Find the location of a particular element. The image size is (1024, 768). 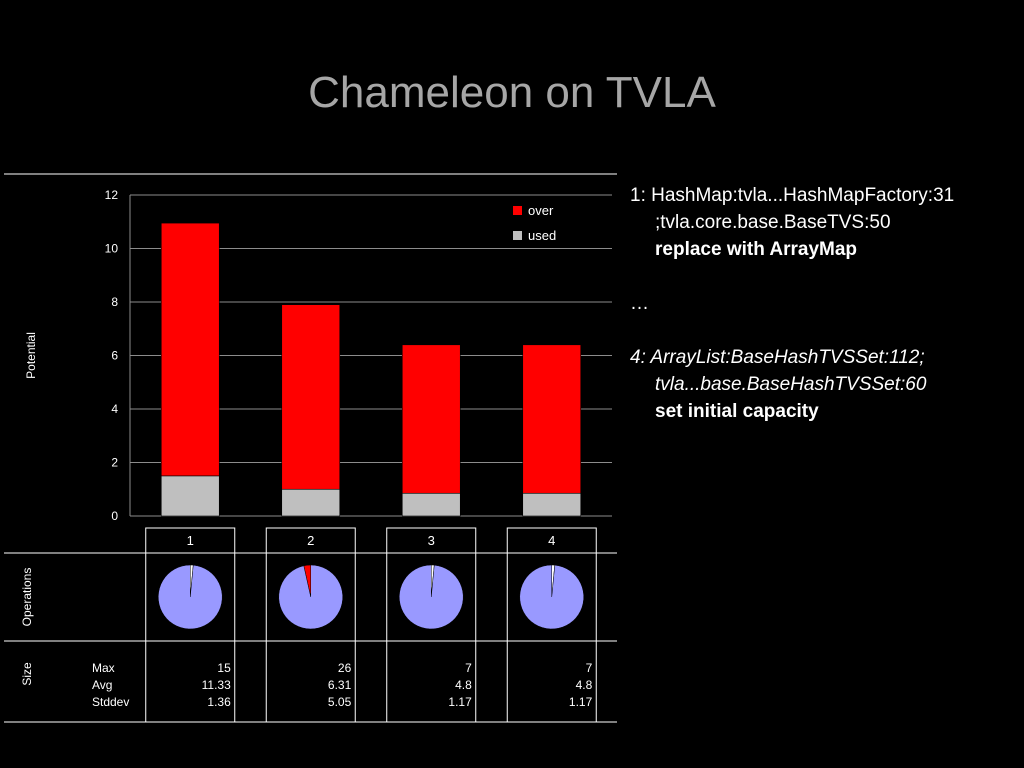

note-item-1-action: replace with ArrayMap is located at coordinates (756, 249).